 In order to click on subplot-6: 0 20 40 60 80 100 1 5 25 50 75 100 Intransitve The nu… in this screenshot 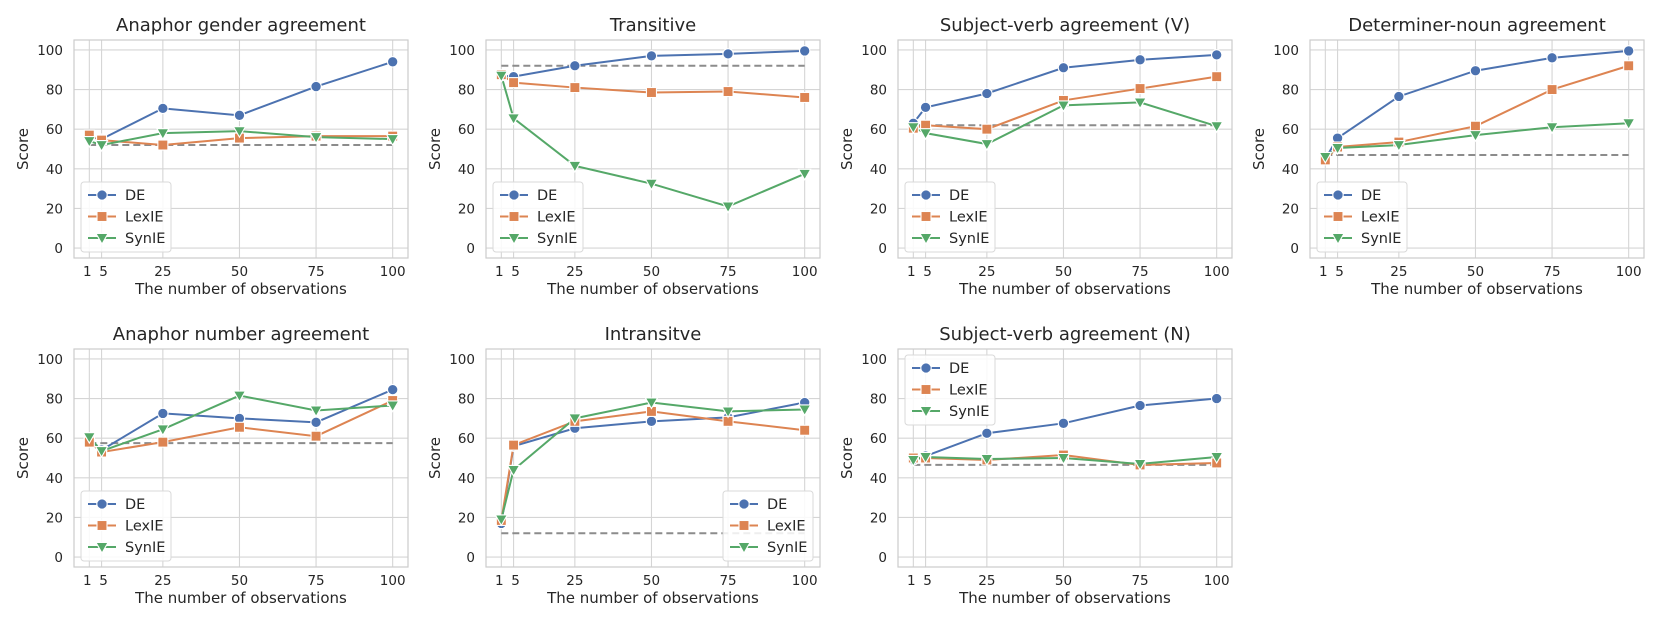, I will do `click(623, 465)`.